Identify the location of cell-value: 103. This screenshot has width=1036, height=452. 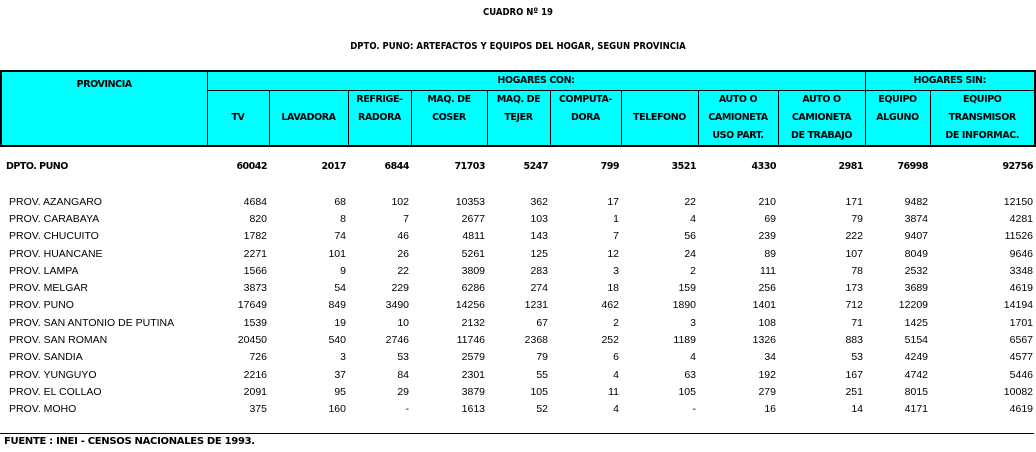
(539, 218).